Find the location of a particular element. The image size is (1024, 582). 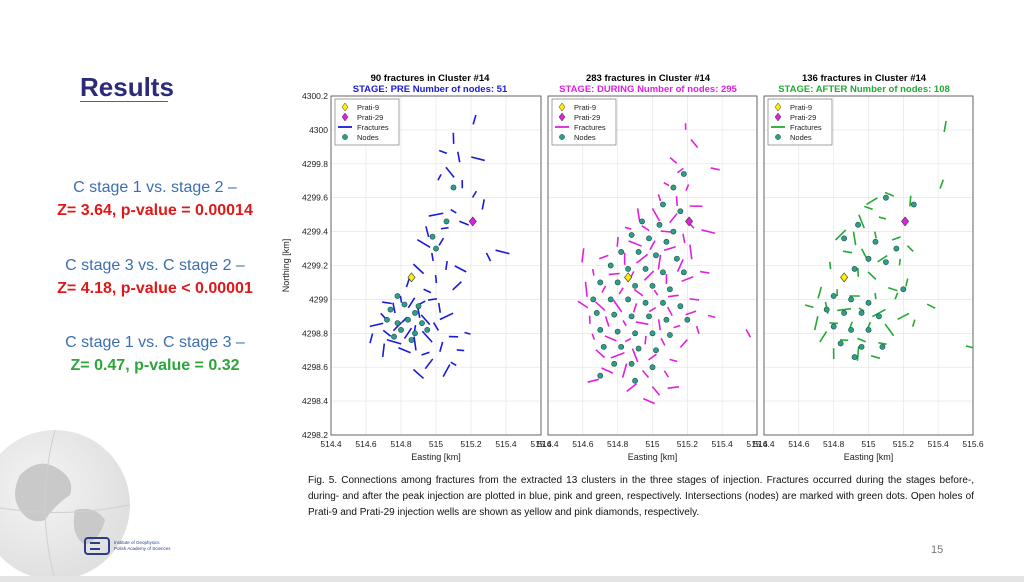

comparison-1-head: C stage 1 vs. stage 2 – is located at coordinates (155, 187).